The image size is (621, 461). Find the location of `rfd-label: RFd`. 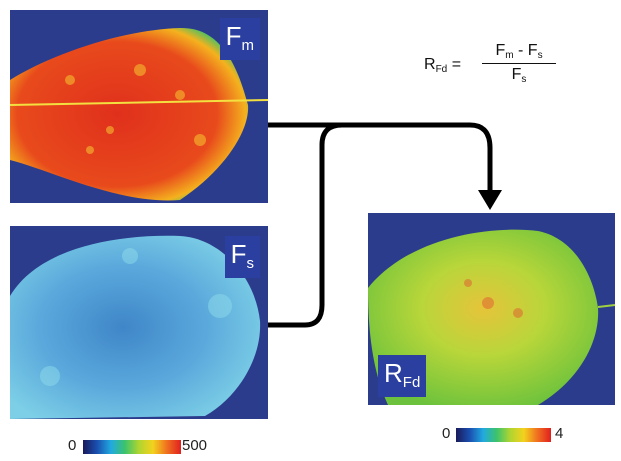

rfd-label: RFd is located at coordinates (402, 376).